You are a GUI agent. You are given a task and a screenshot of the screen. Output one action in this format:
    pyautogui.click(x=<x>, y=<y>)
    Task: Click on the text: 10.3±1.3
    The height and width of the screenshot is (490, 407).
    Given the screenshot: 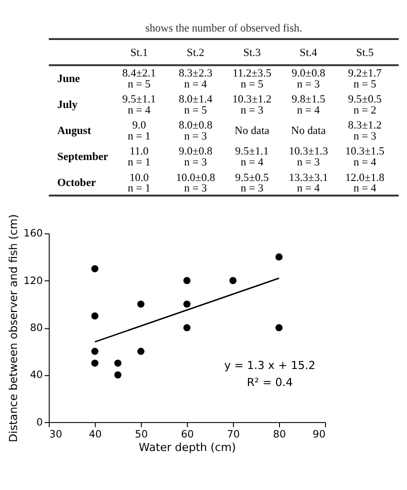 What is the action you would take?
    pyautogui.click(x=308, y=152)
    